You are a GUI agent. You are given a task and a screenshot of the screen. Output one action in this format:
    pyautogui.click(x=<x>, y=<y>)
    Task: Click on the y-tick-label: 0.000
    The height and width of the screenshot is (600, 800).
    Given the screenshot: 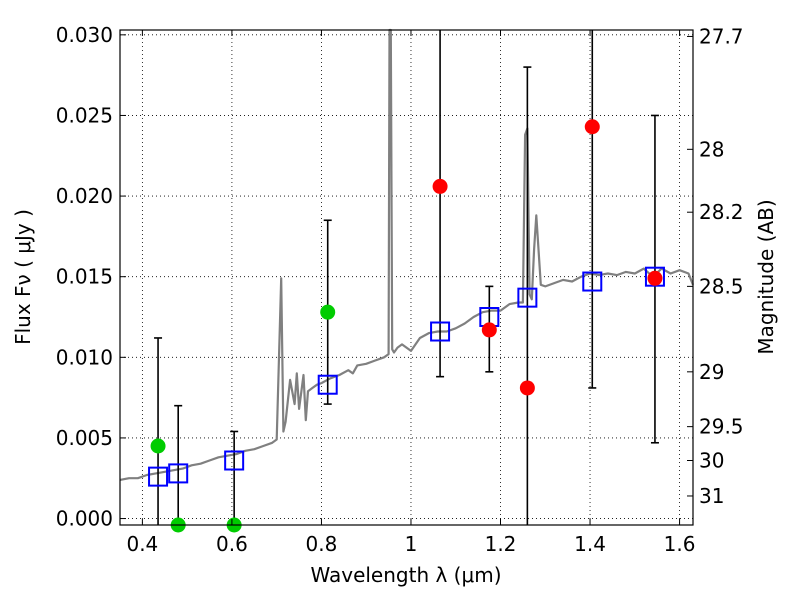 What is the action you would take?
    pyautogui.click(x=84, y=519)
    